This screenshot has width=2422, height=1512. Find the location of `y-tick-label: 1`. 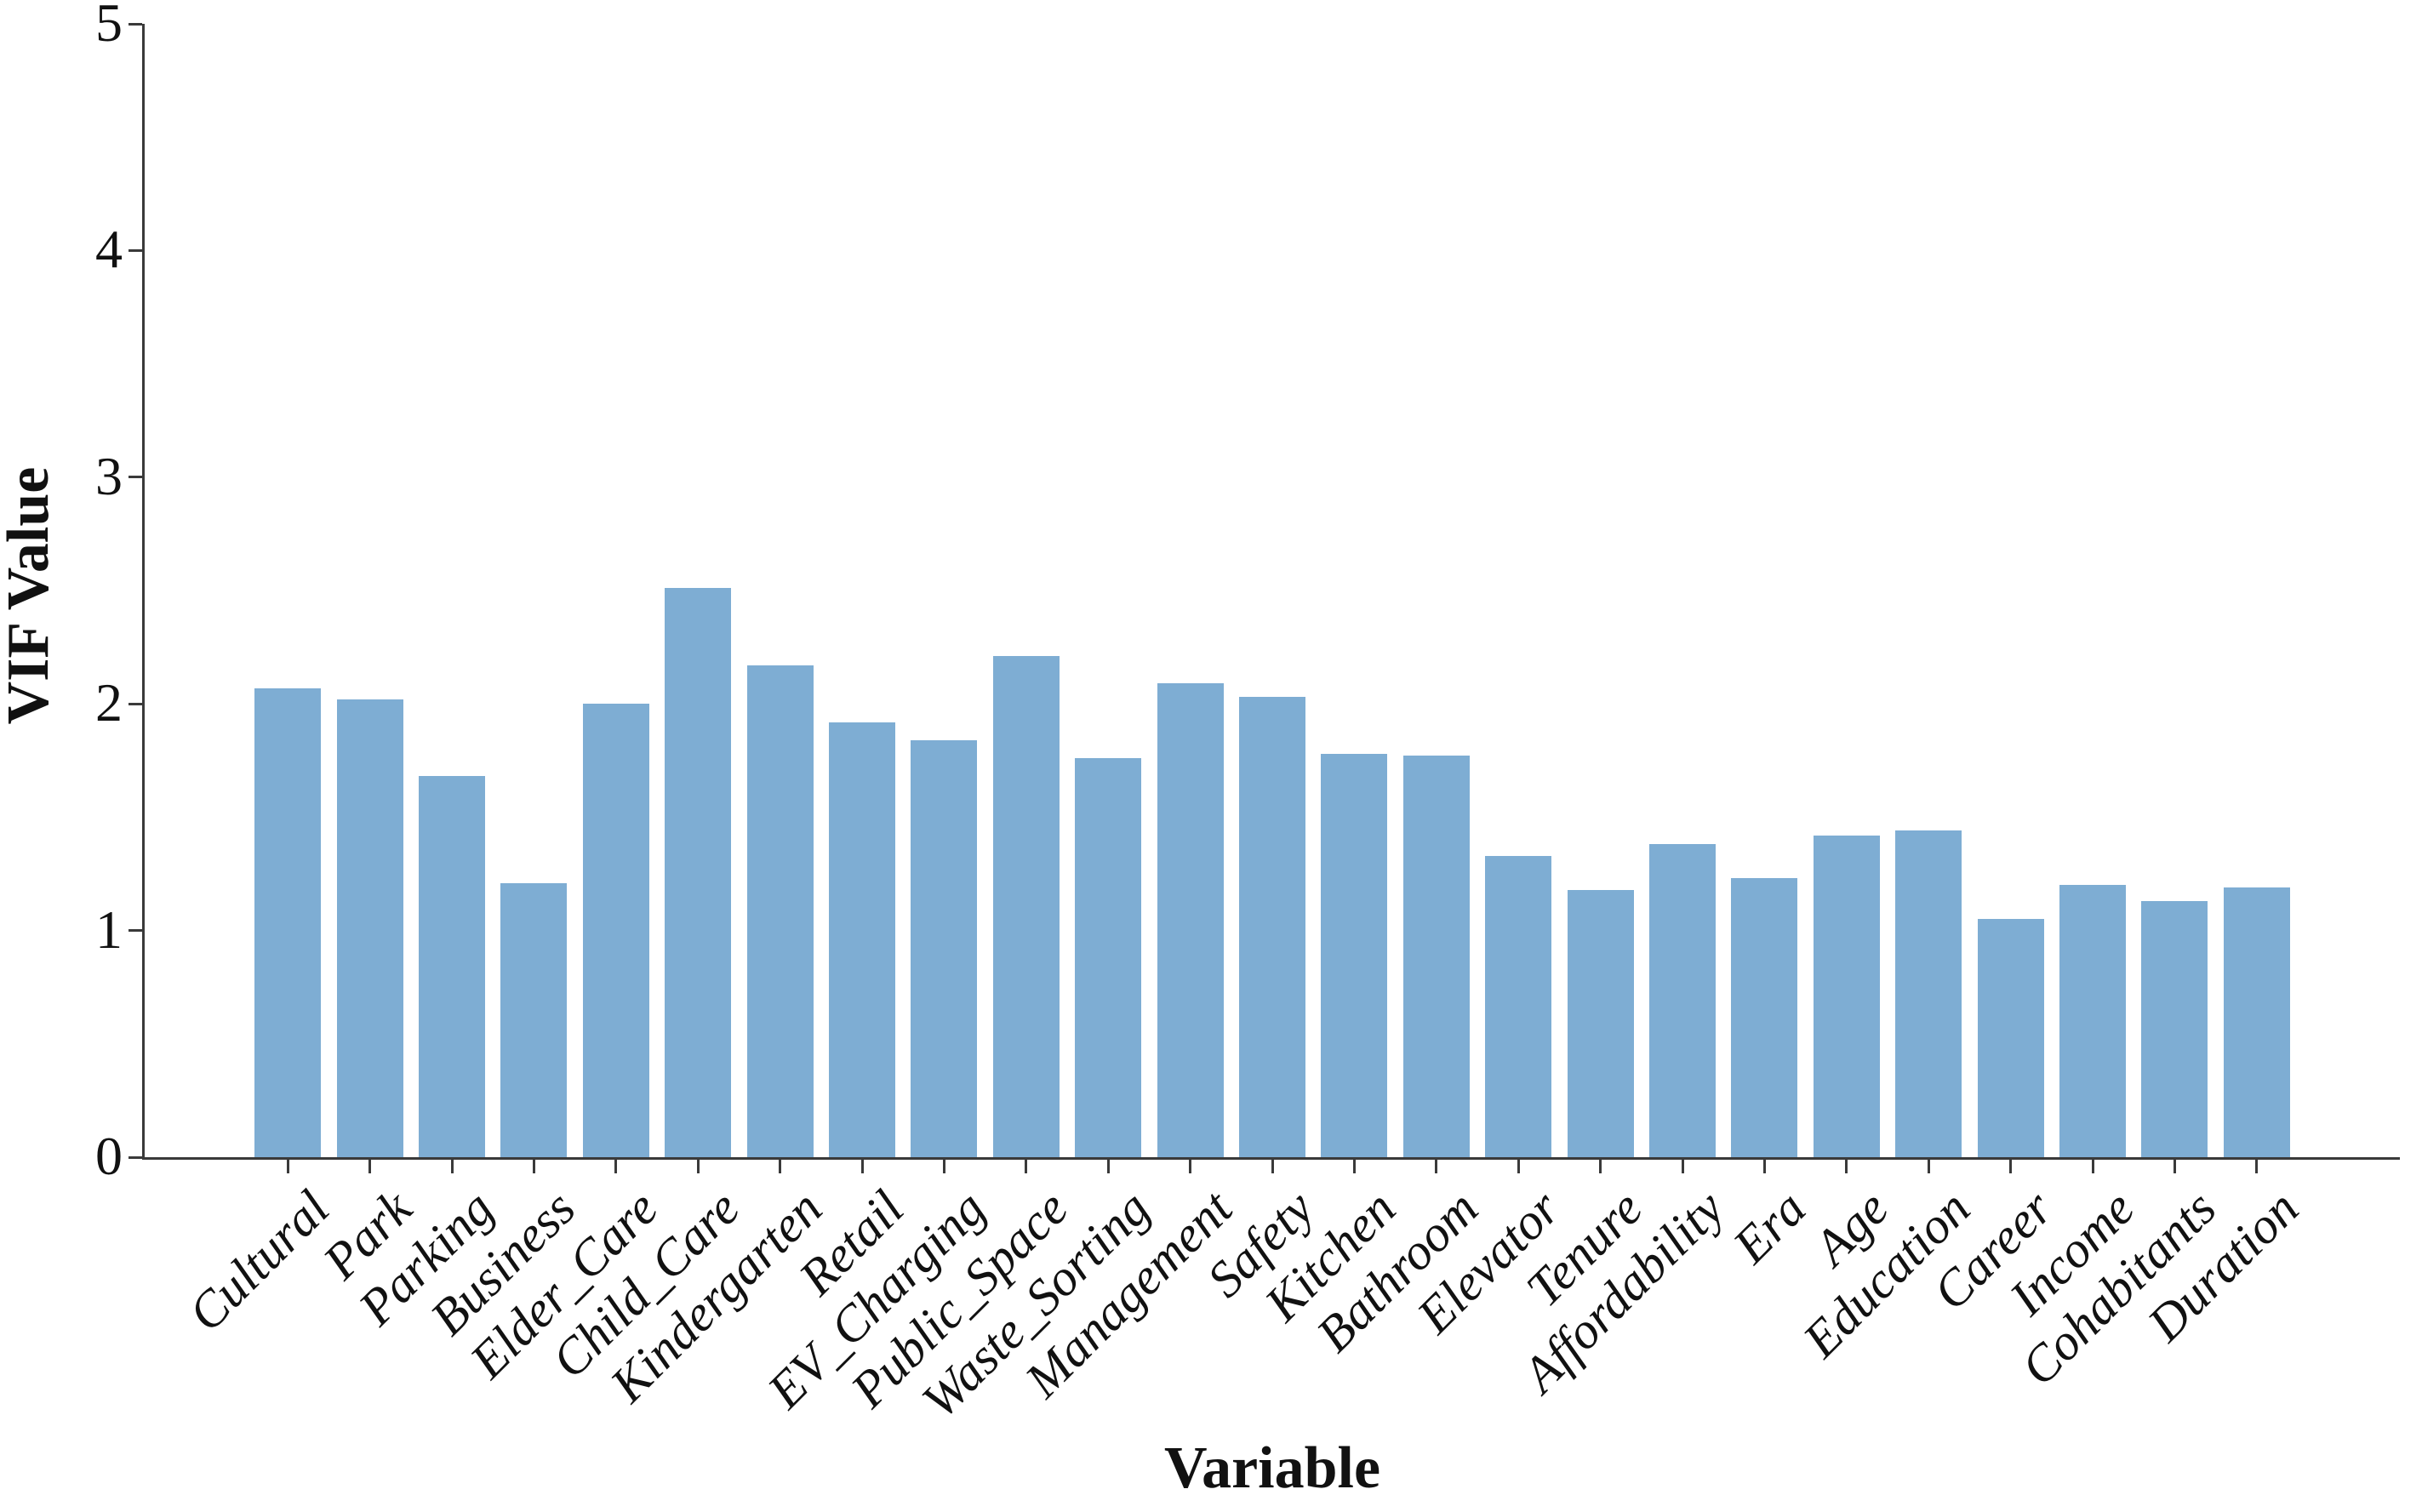

y-tick-label: 1 is located at coordinates (109, 929).